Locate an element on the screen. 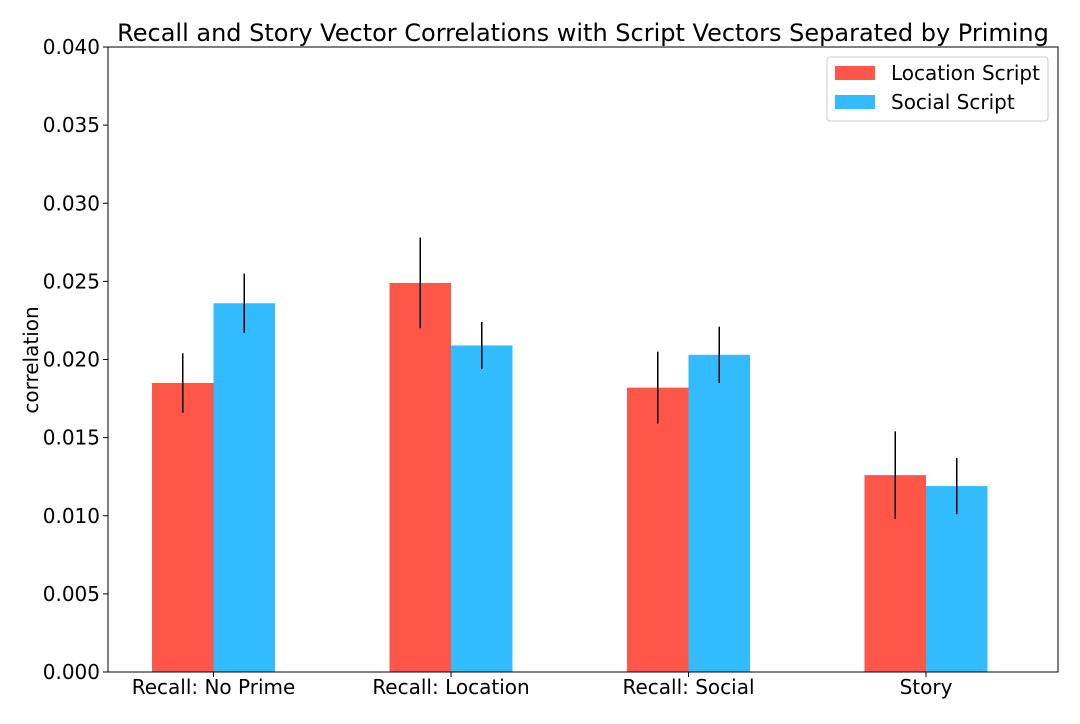 Image resolution: width=1080 pixels, height=724 pixels. y-tick-label: 0.030 is located at coordinates (71, 203).